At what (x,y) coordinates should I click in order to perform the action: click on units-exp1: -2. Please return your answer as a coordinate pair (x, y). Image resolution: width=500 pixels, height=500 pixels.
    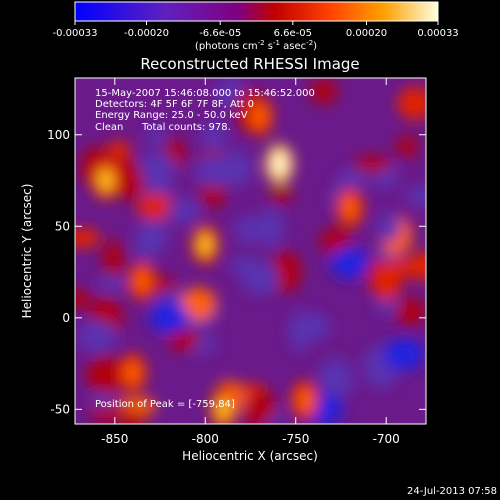
    Looking at the image, I should click on (261, 43).